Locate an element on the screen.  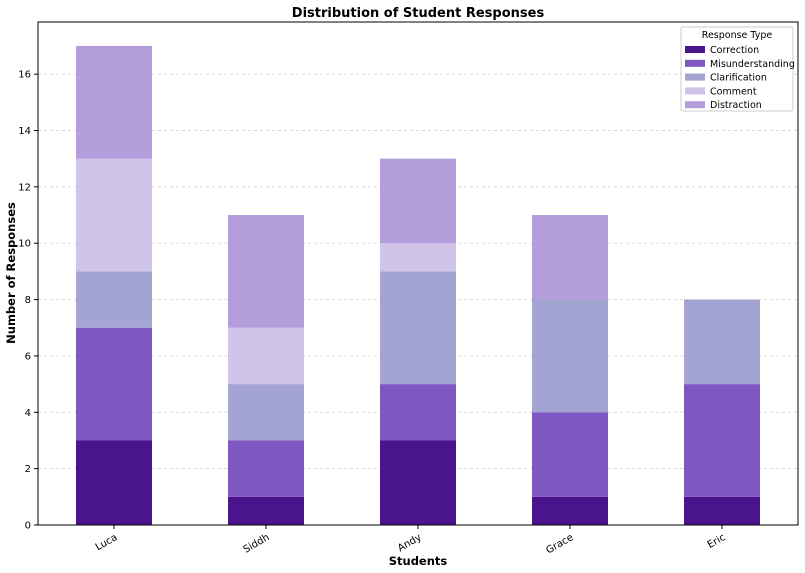
legend-label: Misunderstanding is located at coordinates (752, 64).